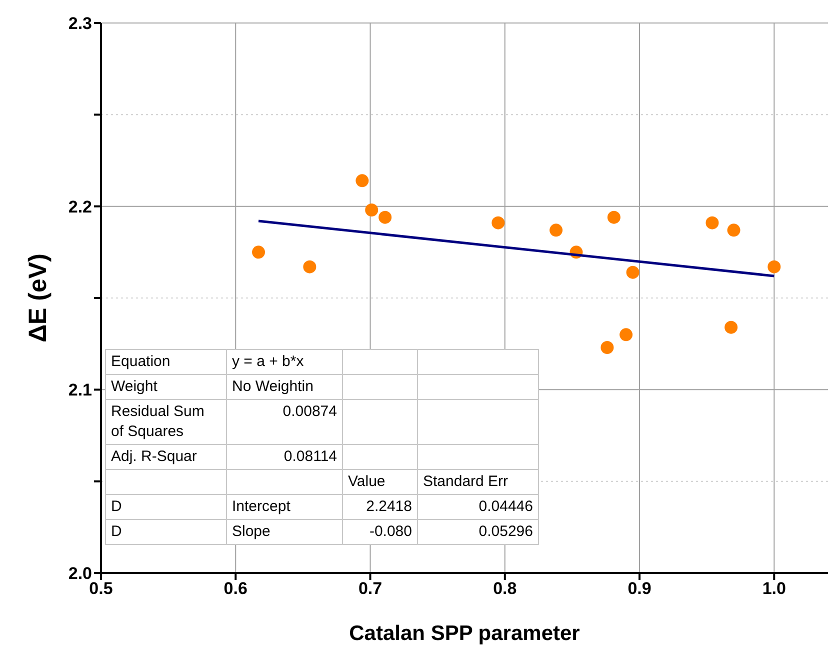 The image size is (832, 655). What do you see at coordinates (478, 507) in the screenshot?
I see `annotation: 0.04446` at bounding box center [478, 507].